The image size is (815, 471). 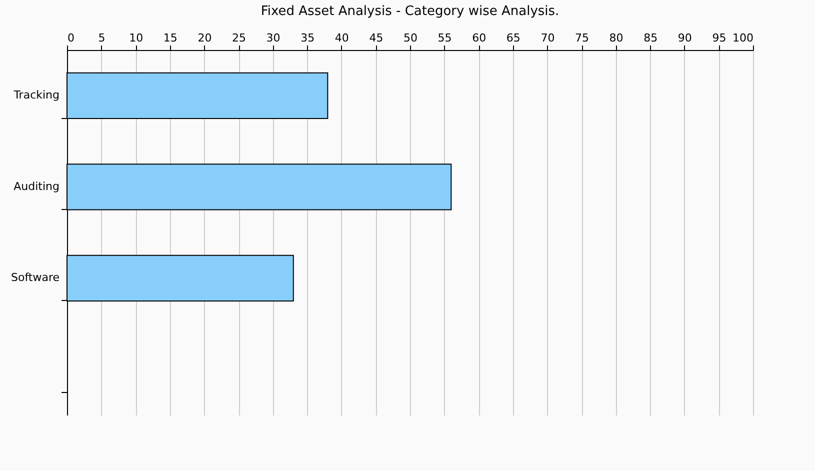 What do you see at coordinates (205, 38) in the screenshot?
I see `x-tick-label: 20` at bounding box center [205, 38].